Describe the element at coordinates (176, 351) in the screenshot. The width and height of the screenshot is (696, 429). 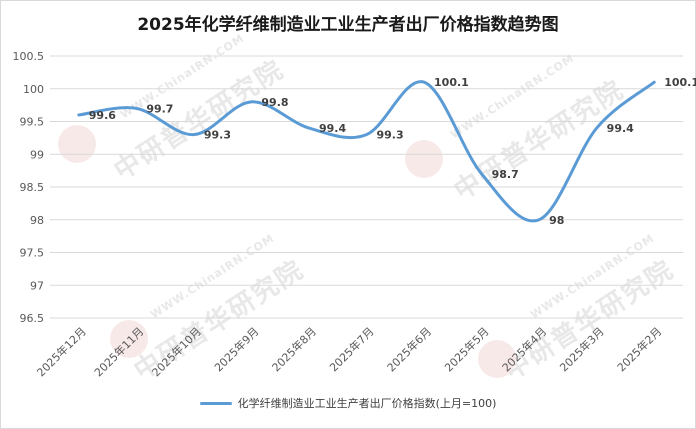
I see `x-tick-label: 2025年10月` at that location.